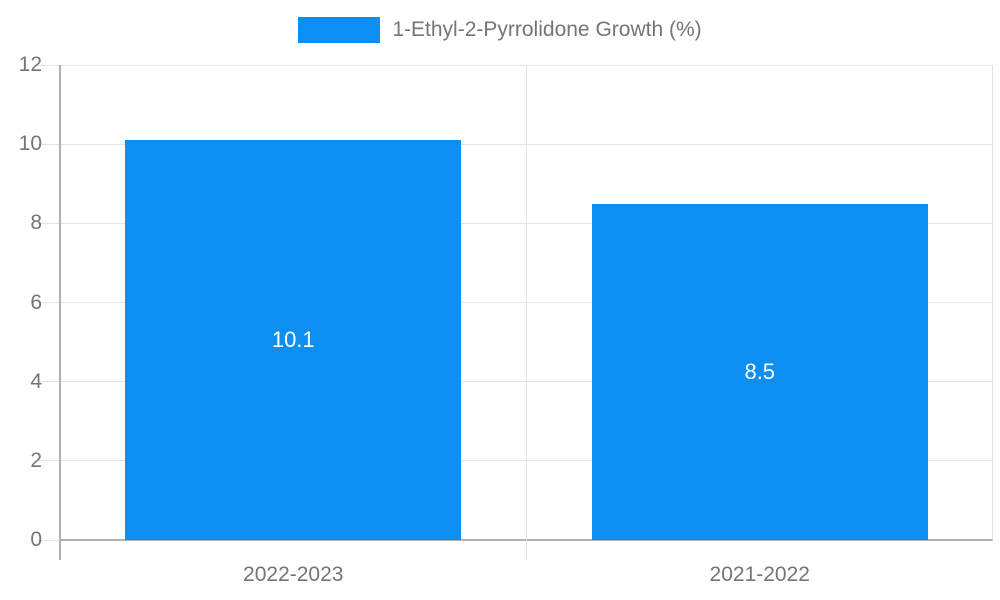  Describe the element at coordinates (547, 29) in the screenshot. I see `legend-label: 1-Ethyl-2-Pyrrolidone Growth (%)` at that location.